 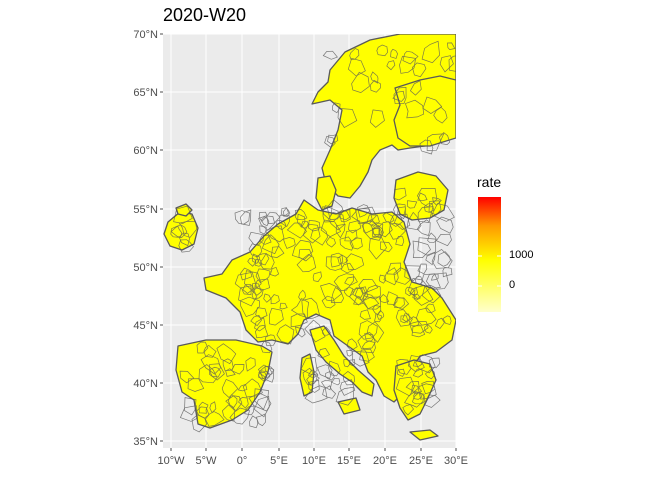 I want to click on plot-title: 2020-W20, so click(x=205, y=15).